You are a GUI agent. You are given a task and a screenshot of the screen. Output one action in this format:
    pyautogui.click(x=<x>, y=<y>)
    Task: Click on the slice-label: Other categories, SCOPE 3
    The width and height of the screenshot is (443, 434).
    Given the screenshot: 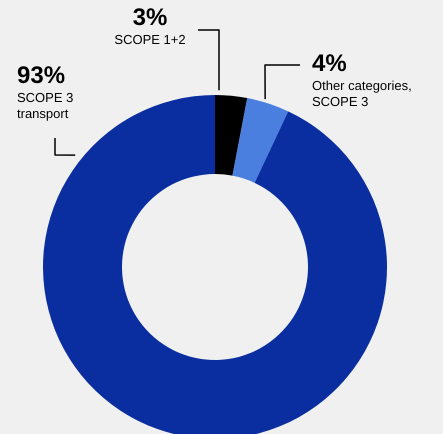 What is the action you would take?
    pyautogui.click(x=362, y=94)
    